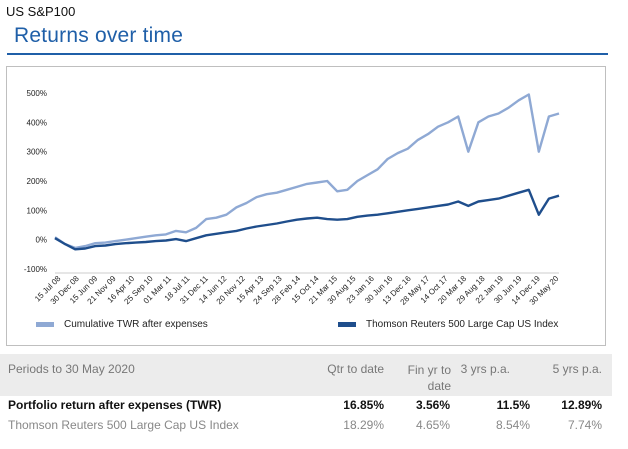  What do you see at coordinates (37, 93) in the screenshot?
I see `y-tick-label: 500%` at bounding box center [37, 93].